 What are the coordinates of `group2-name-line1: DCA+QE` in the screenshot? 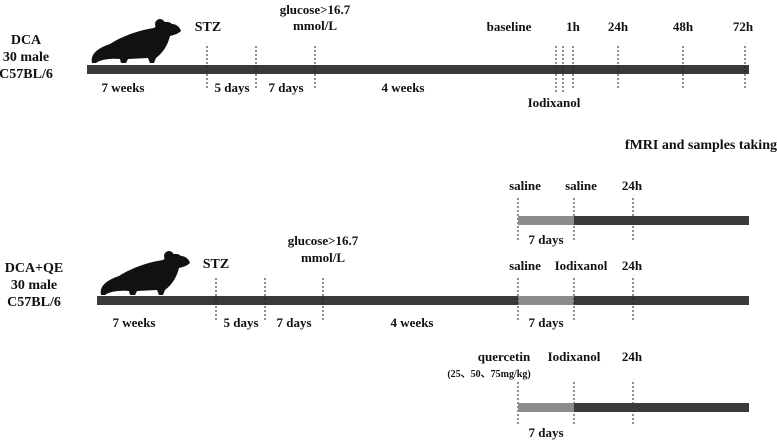 It's located at (34, 268).